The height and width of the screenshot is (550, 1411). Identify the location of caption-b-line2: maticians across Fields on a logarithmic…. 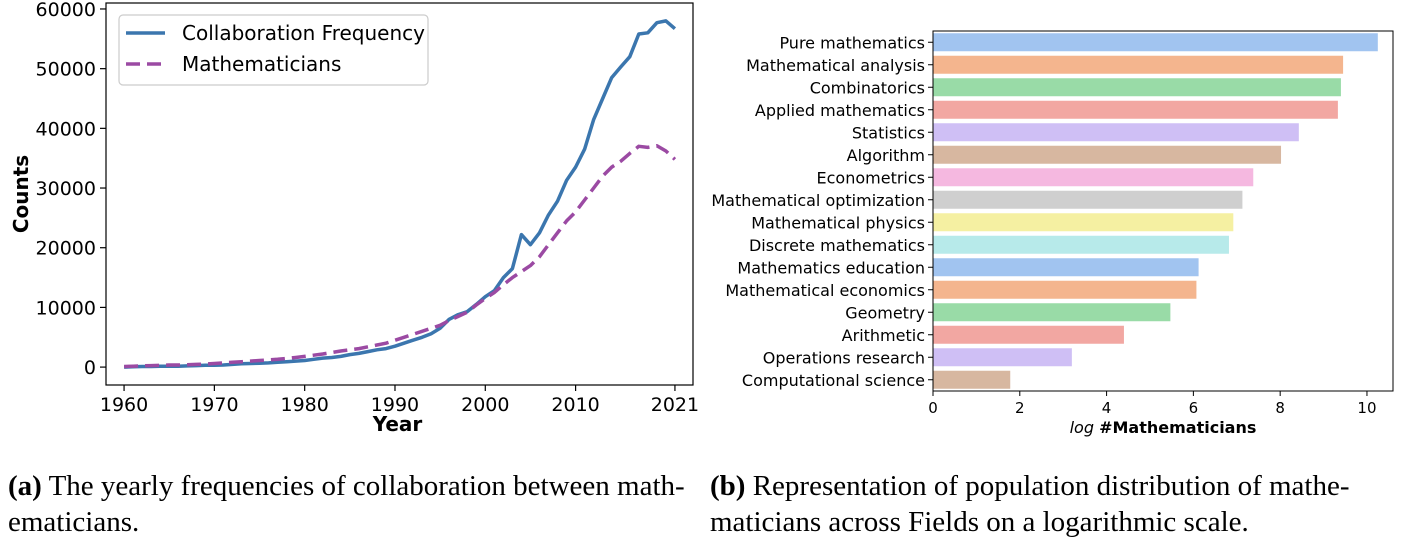
(979, 522).